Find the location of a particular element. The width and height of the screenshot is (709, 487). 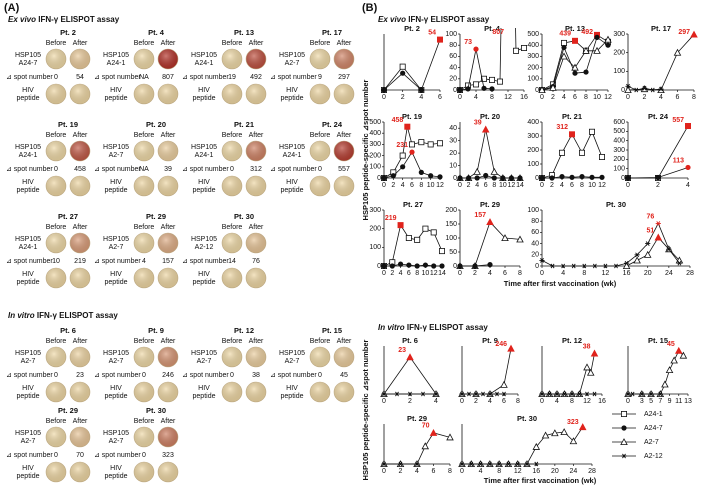

data-label: 38 is located at coordinates (587, 346).